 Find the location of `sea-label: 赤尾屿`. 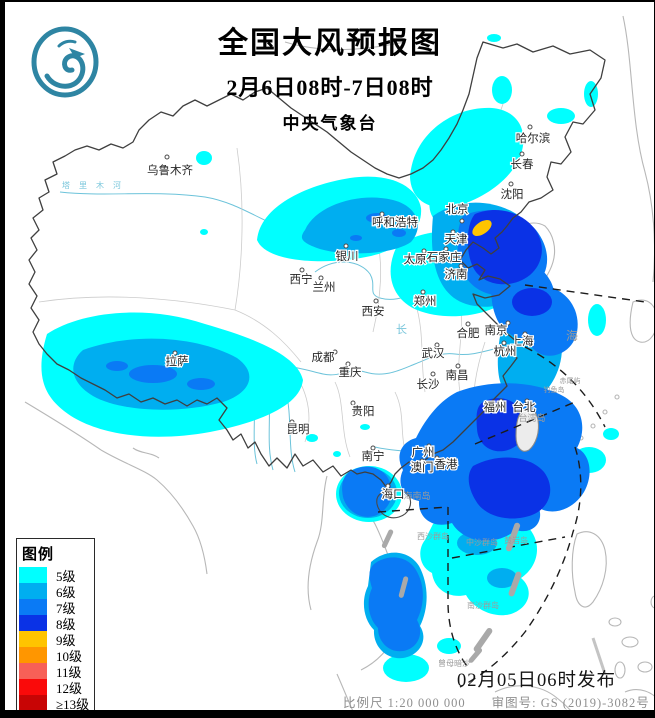

sea-label: 赤尾屿 is located at coordinates (570, 380).